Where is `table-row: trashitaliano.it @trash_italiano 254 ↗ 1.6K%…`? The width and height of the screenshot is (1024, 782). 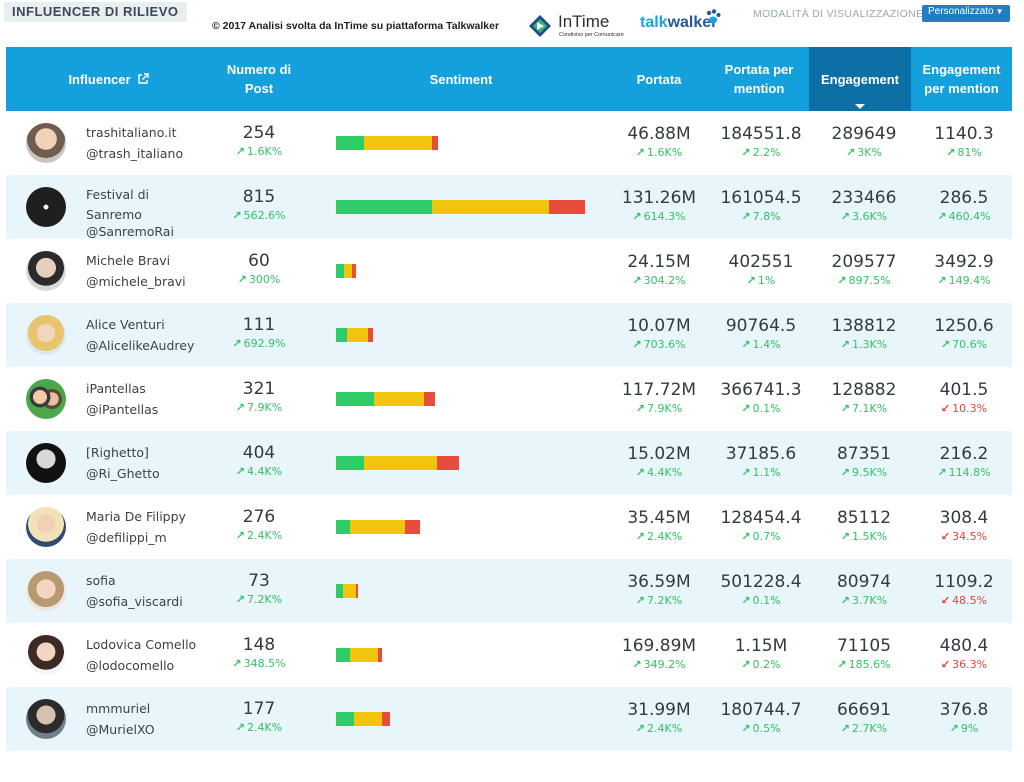
table-row: trashitaliano.it @trash_italiano 254 ↗ 1.6K%… is located at coordinates (509, 143).